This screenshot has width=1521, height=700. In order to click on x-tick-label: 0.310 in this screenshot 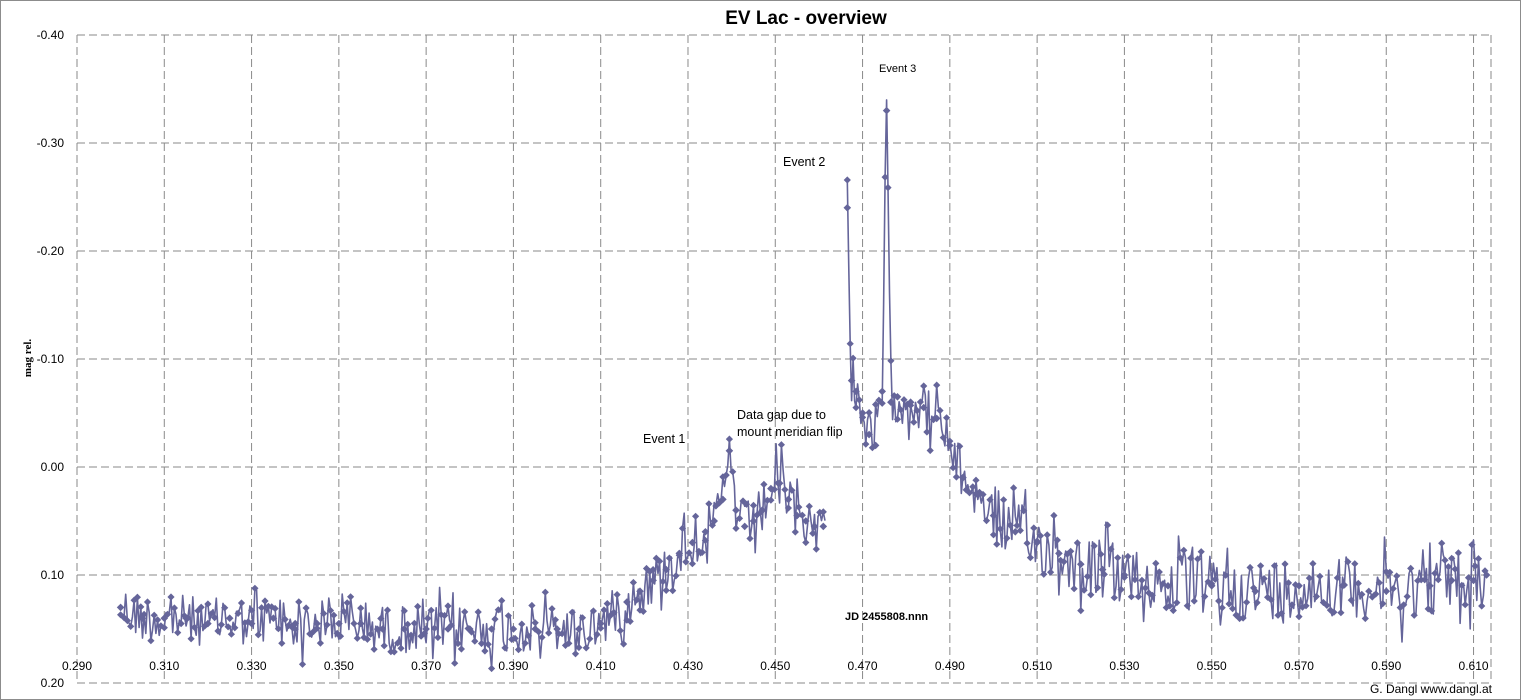, I will do `click(164, 666)`.